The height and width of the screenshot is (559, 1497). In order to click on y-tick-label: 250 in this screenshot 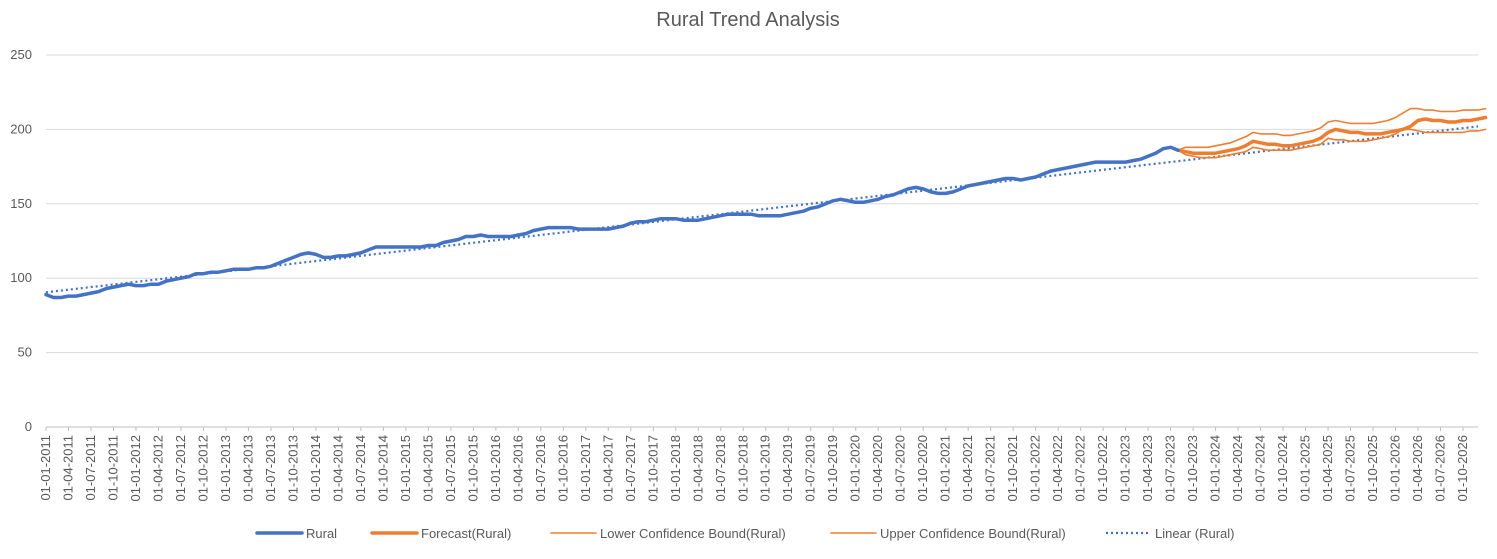, I will do `click(21, 54)`.